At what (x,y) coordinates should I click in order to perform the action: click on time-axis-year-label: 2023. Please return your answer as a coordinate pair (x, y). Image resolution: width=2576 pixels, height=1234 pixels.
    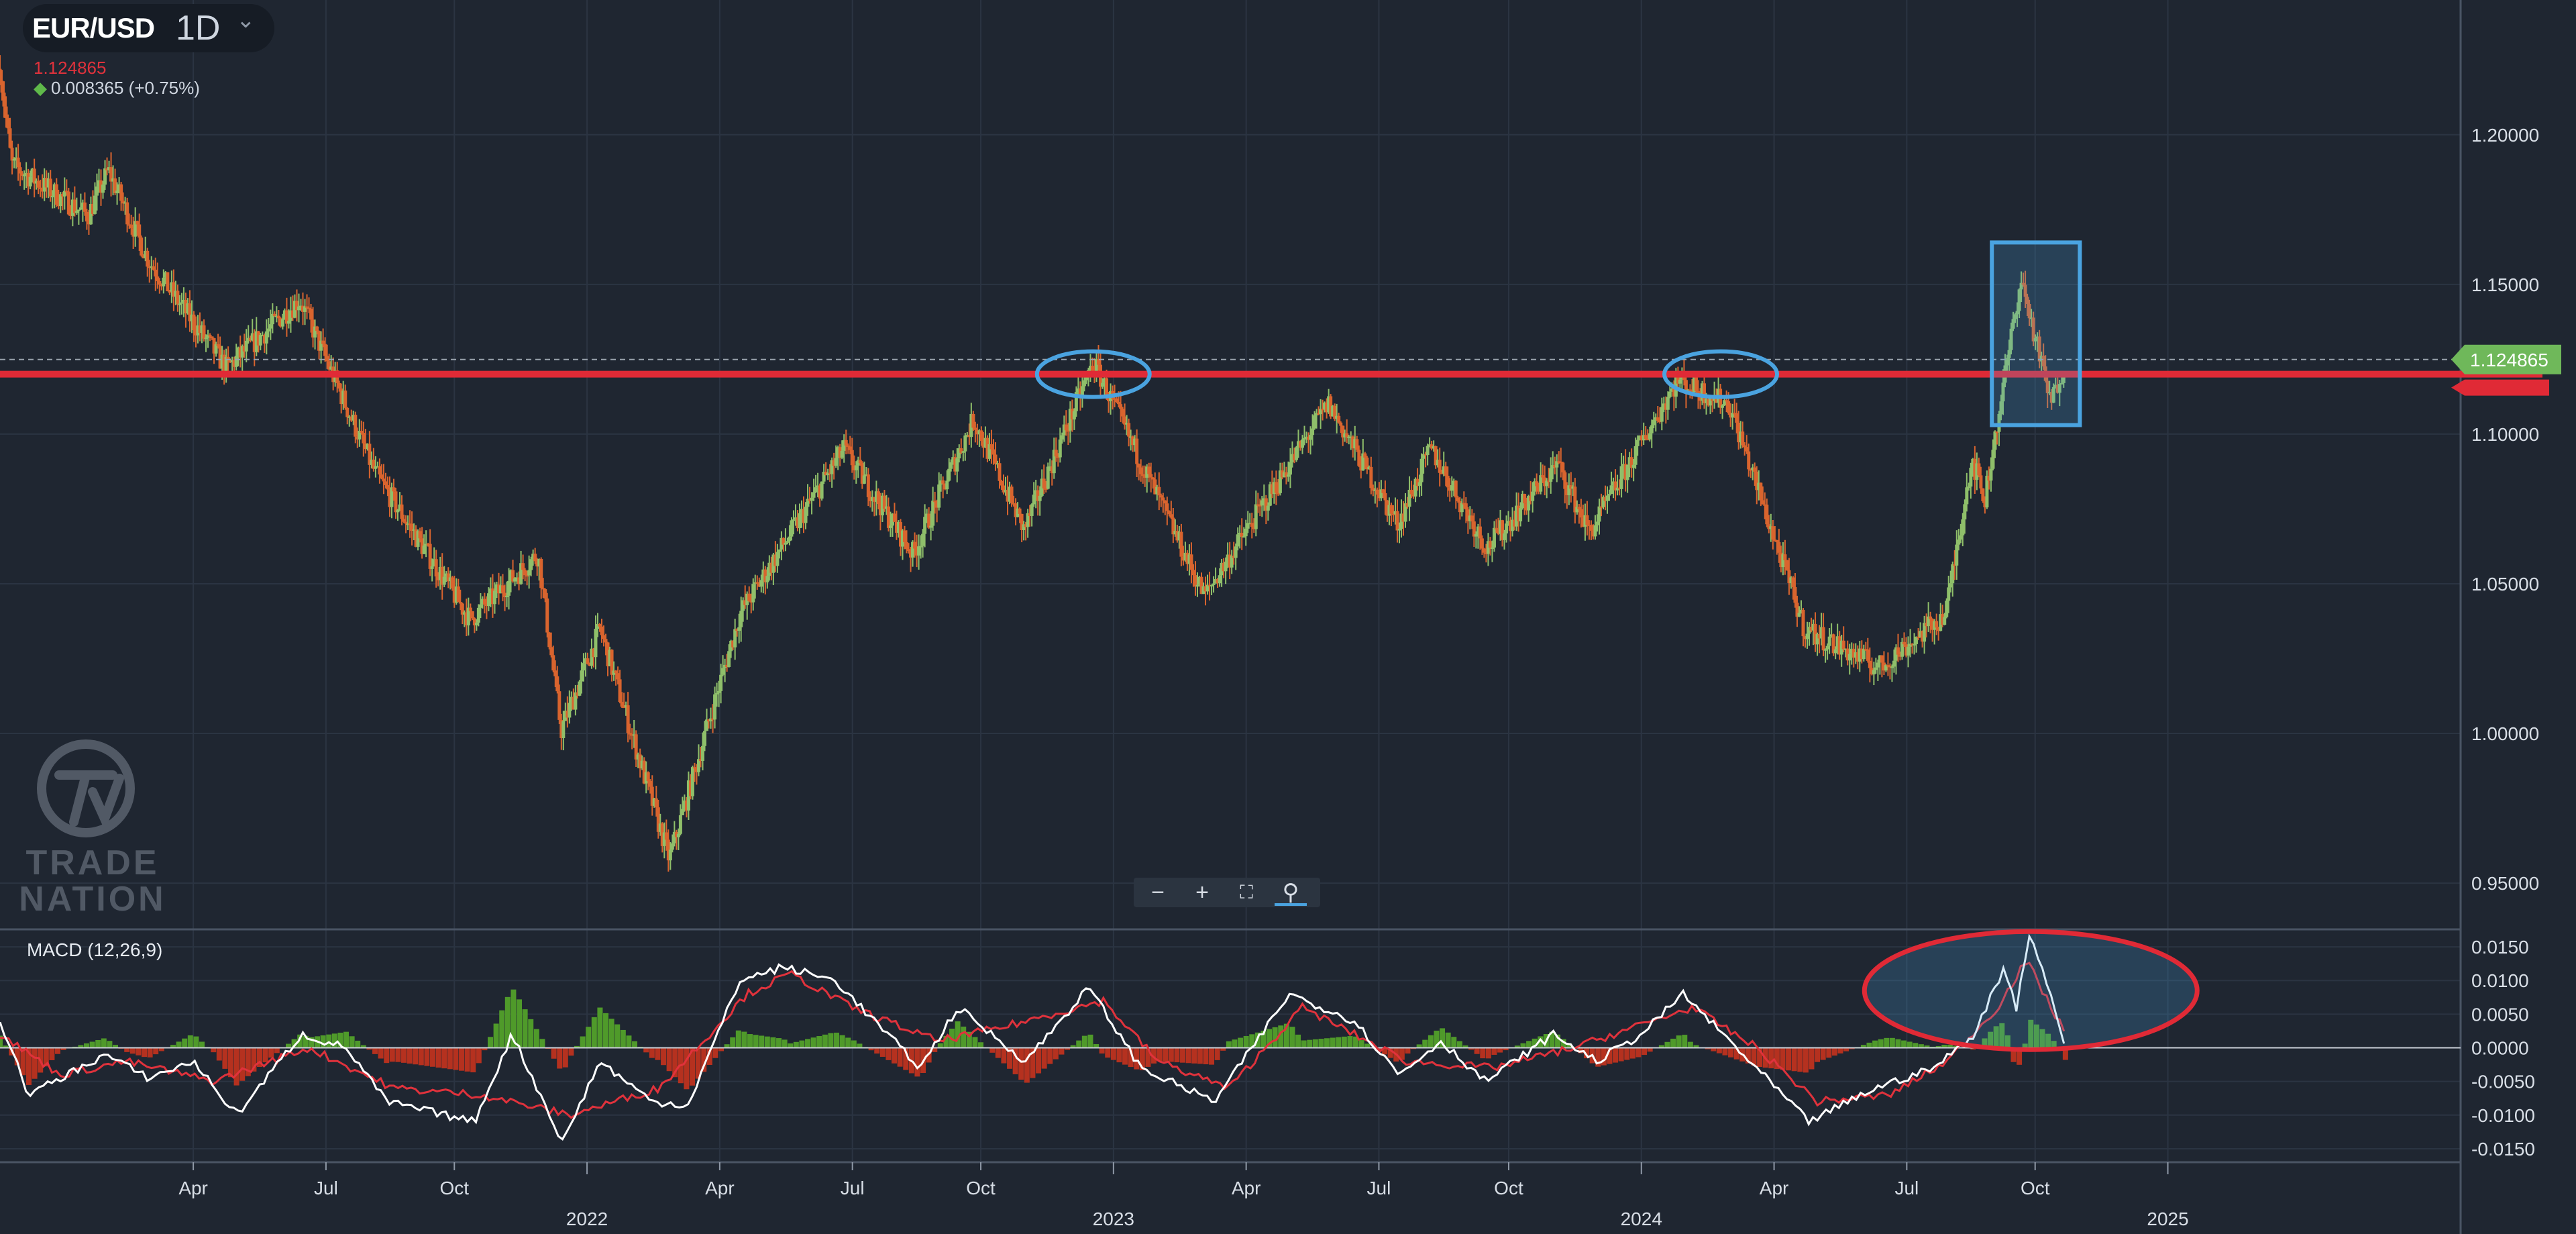
    Looking at the image, I should click on (1113, 1219).